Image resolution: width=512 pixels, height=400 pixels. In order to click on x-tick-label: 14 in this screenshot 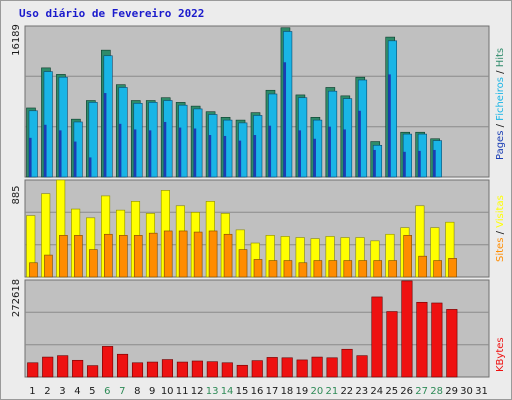, I will do `click(227, 391)`.